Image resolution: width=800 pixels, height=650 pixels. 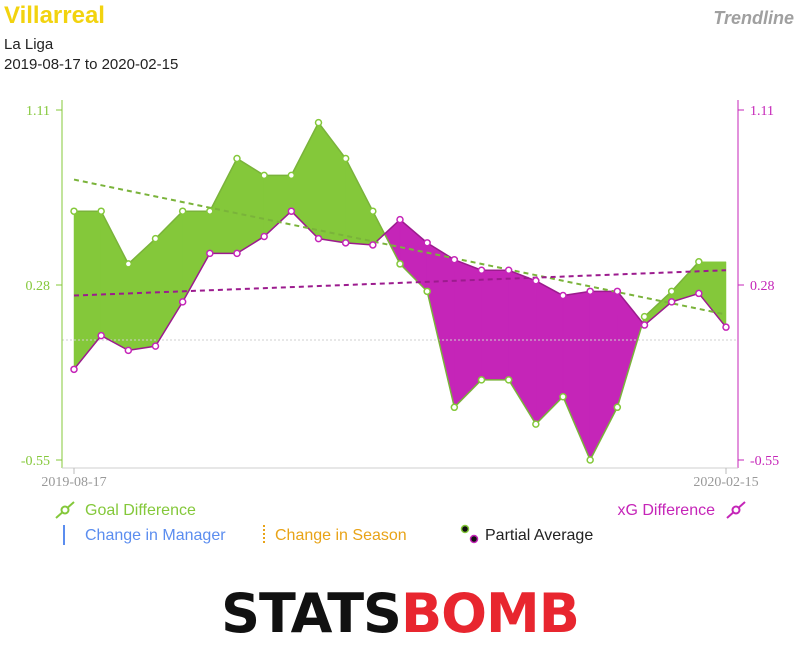 What do you see at coordinates (490, 613) in the screenshot?
I see `logo-bomb-text: BOMB` at bounding box center [490, 613].